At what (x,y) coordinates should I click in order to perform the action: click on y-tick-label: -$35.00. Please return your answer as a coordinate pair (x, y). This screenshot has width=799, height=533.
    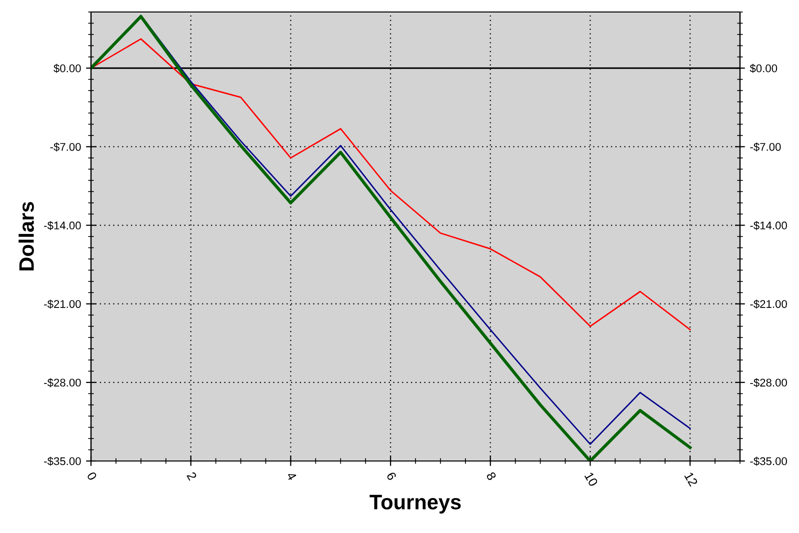
    Looking at the image, I should click on (62, 461).